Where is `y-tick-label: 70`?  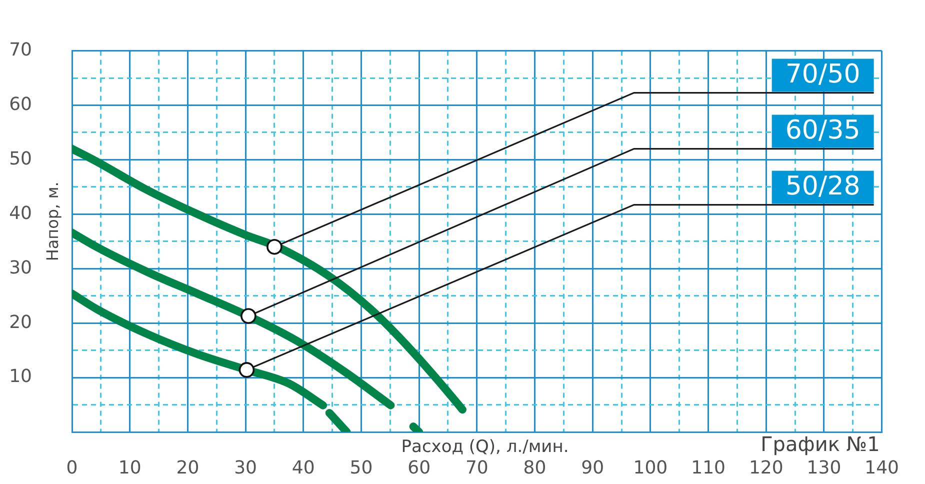
y-tick-label: 70 is located at coordinates (20, 49).